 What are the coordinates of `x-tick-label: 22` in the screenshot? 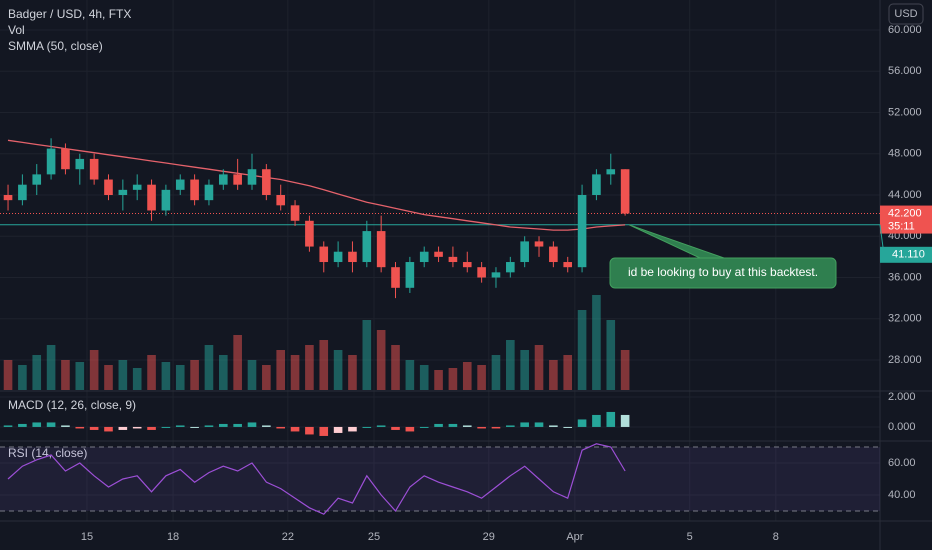 It's located at (288, 537).